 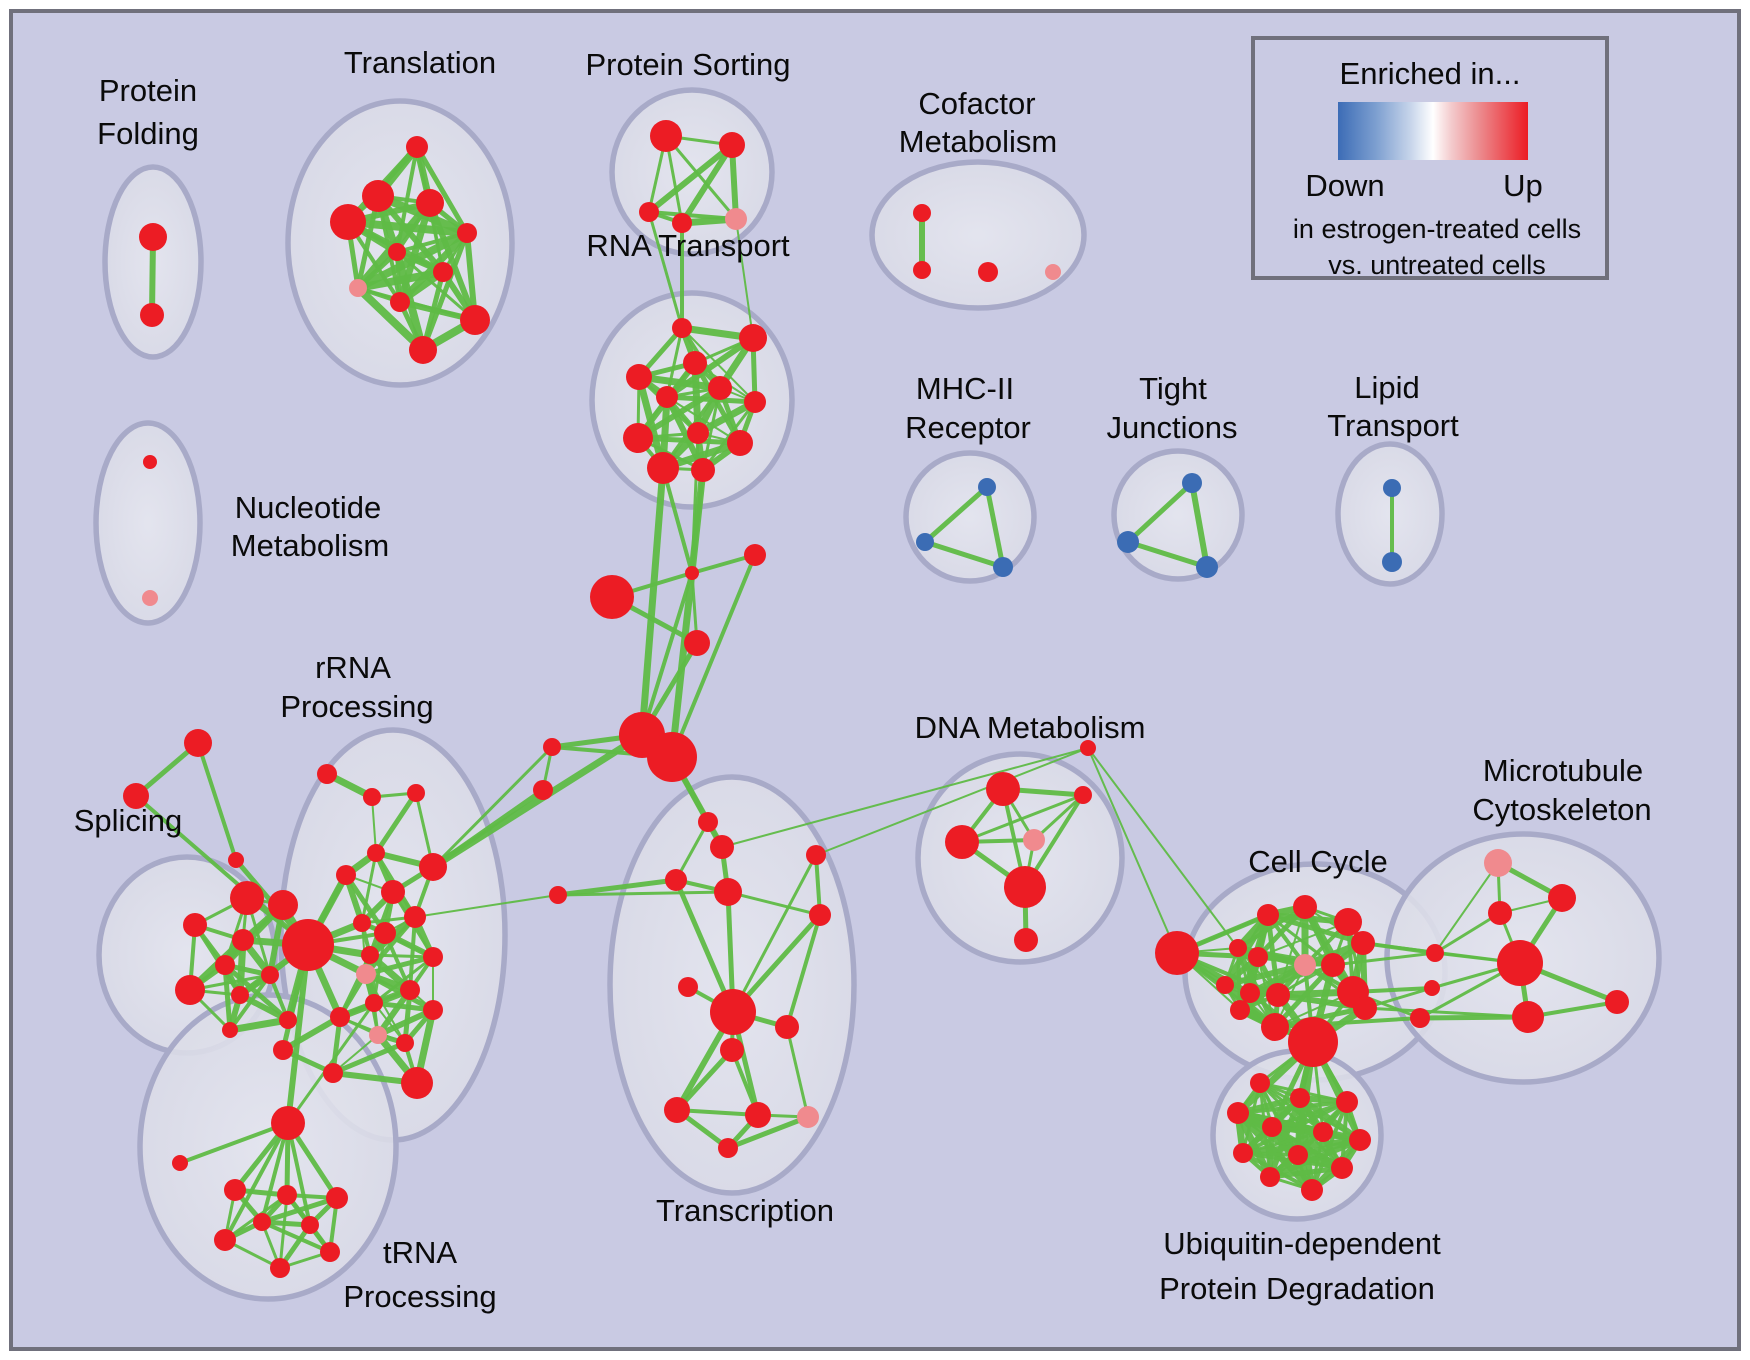 What do you see at coordinates (1199, 525) in the screenshot?
I see `network-edge-tj0-tj2` at bounding box center [1199, 525].